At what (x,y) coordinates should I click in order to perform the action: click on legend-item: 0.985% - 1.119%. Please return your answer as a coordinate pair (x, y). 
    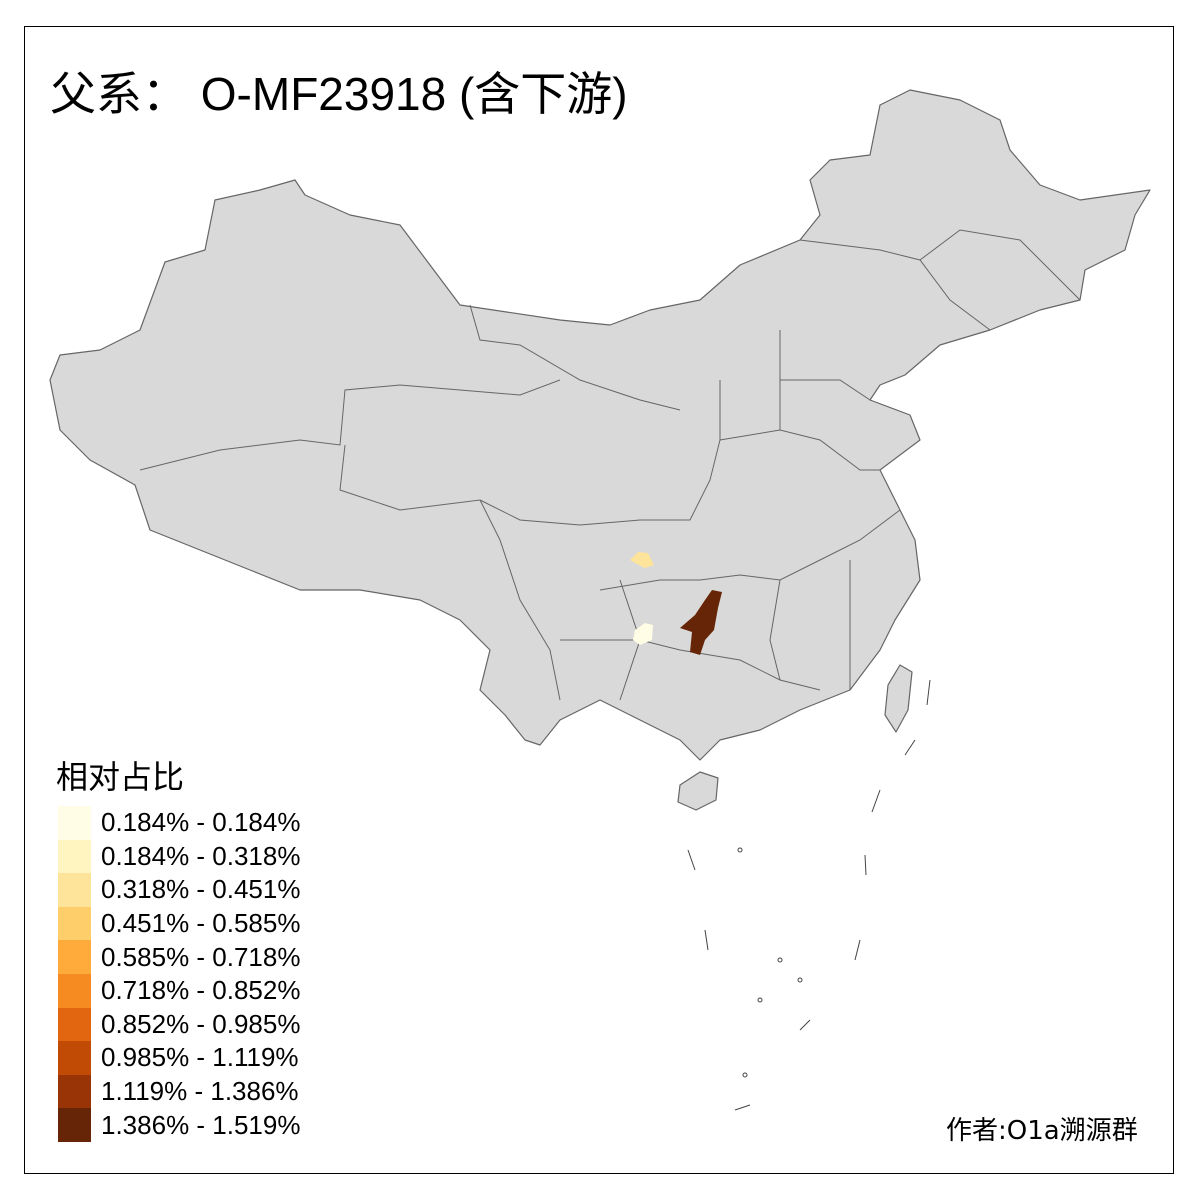
    Looking at the image, I should click on (179, 1058).